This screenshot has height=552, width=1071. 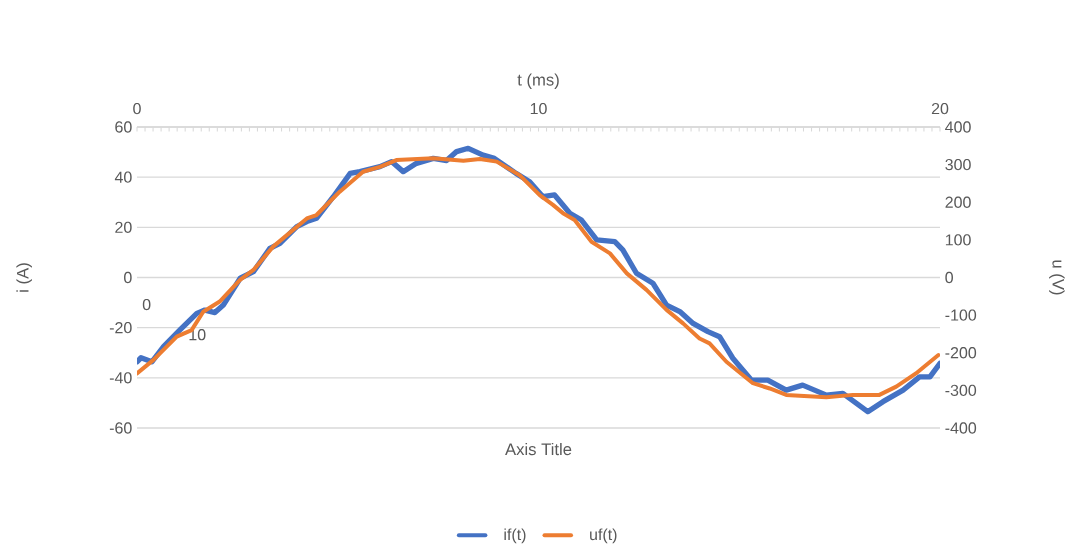 I want to click on y-tick-label: -60, so click(x=120, y=428).